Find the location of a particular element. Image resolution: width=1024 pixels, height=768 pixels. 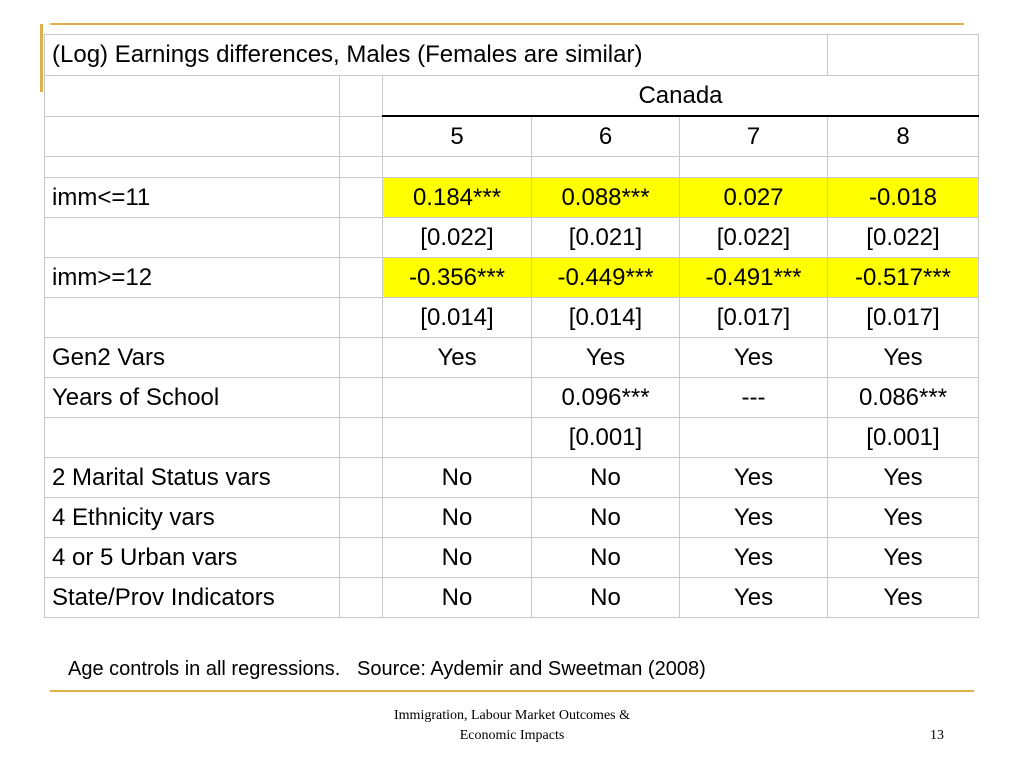

top-accent-line is located at coordinates (507, 24).